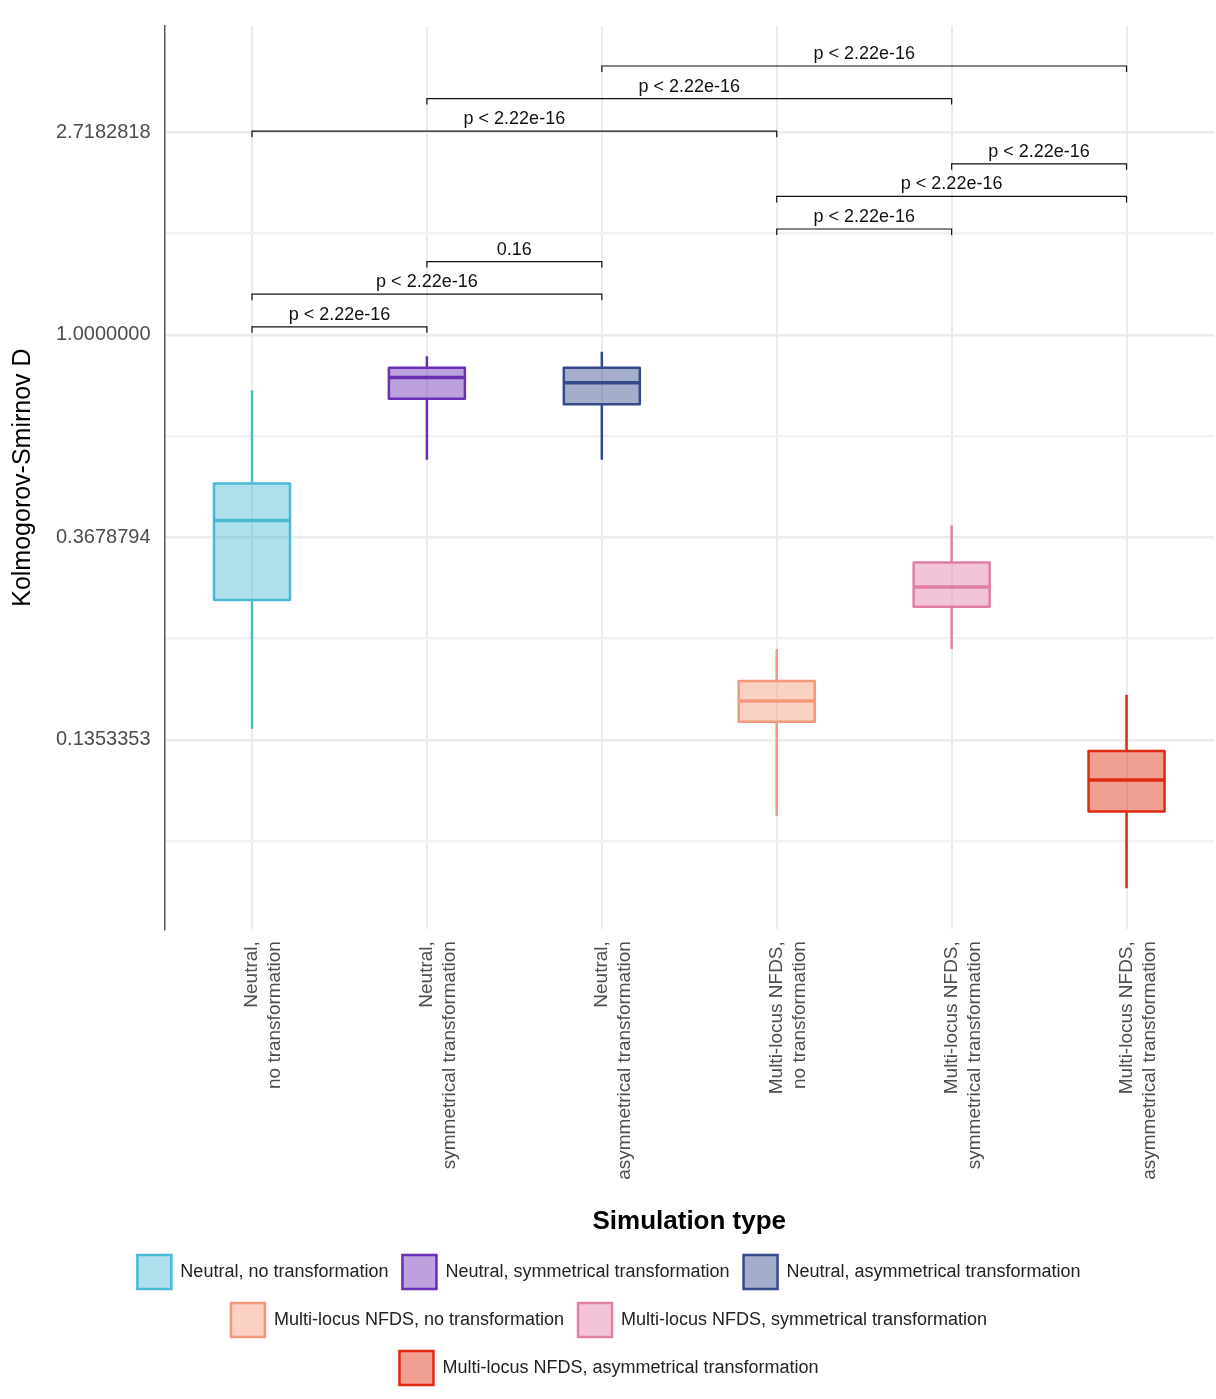 The width and height of the screenshot is (1216, 1399). What do you see at coordinates (103, 738) in the screenshot?
I see `y-tick-label: 0.1353353` at bounding box center [103, 738].